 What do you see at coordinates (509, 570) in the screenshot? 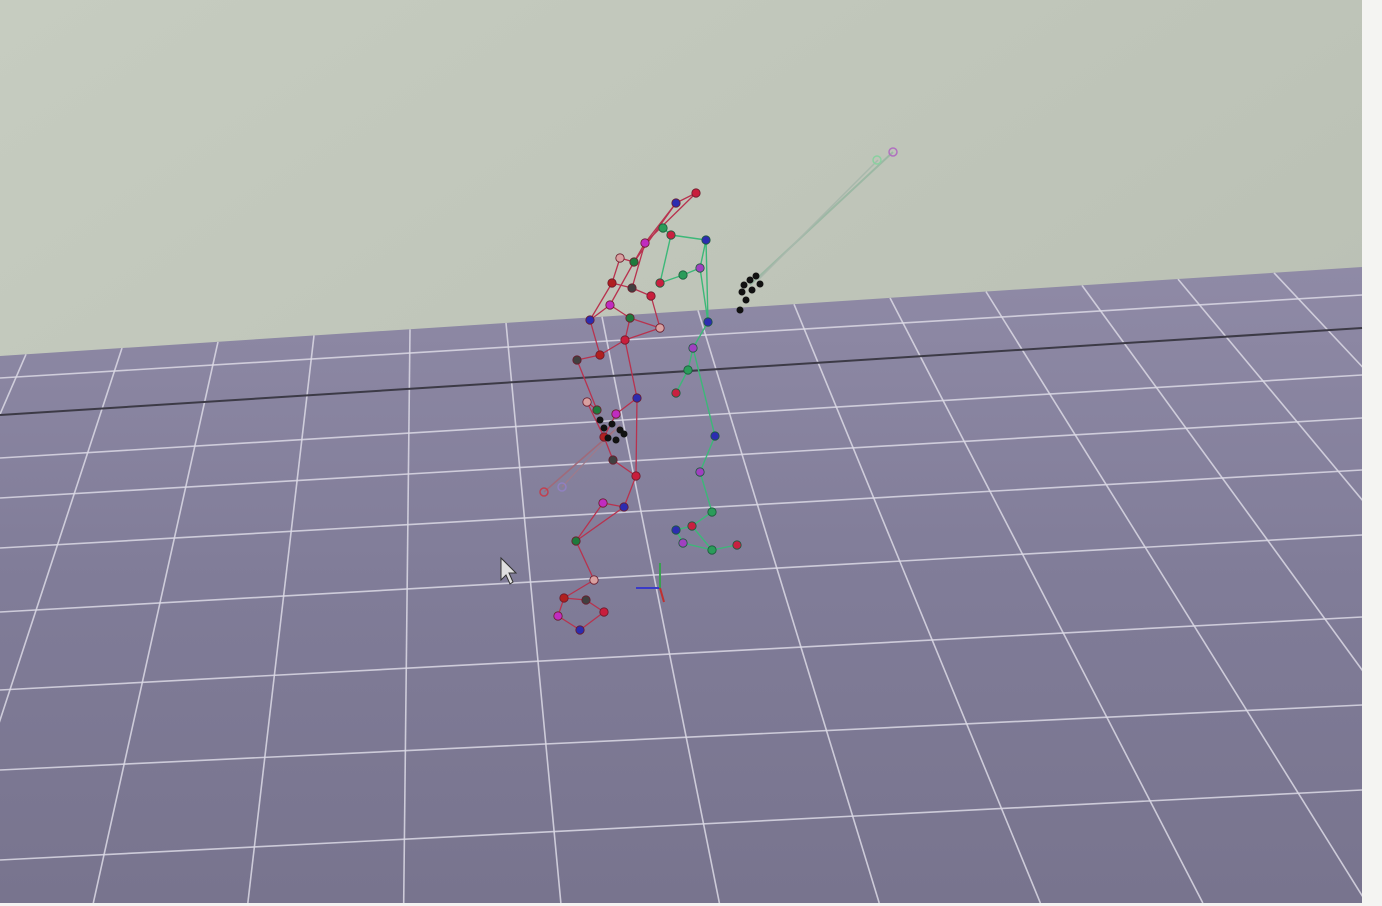
I see `mouse-cursor` at bounding box center [509, 570].